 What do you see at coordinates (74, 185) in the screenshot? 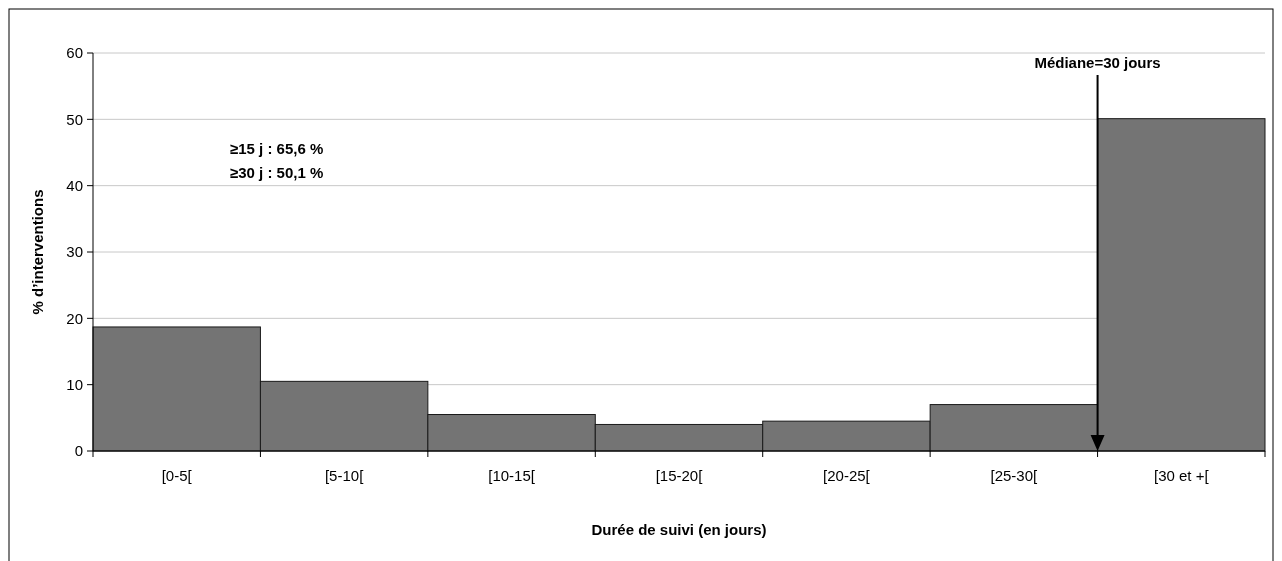
I see `y-tick-label: 40` at bounding box center [74, 185].